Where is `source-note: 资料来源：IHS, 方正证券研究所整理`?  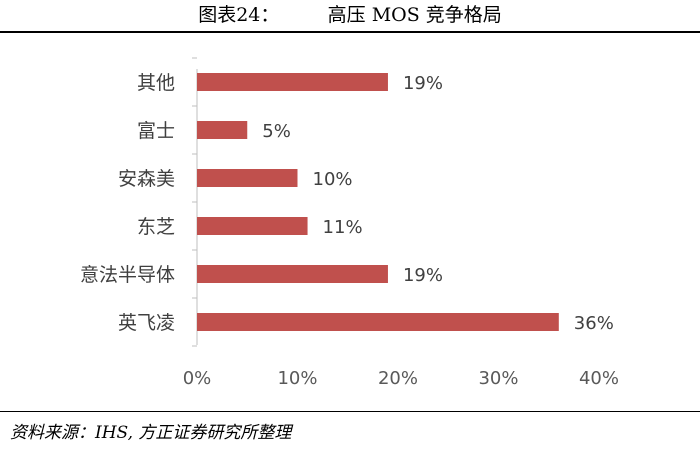
source-note: 资料来源：IHS, 方正证券研究所整理 is located at coordinates (151, 433).